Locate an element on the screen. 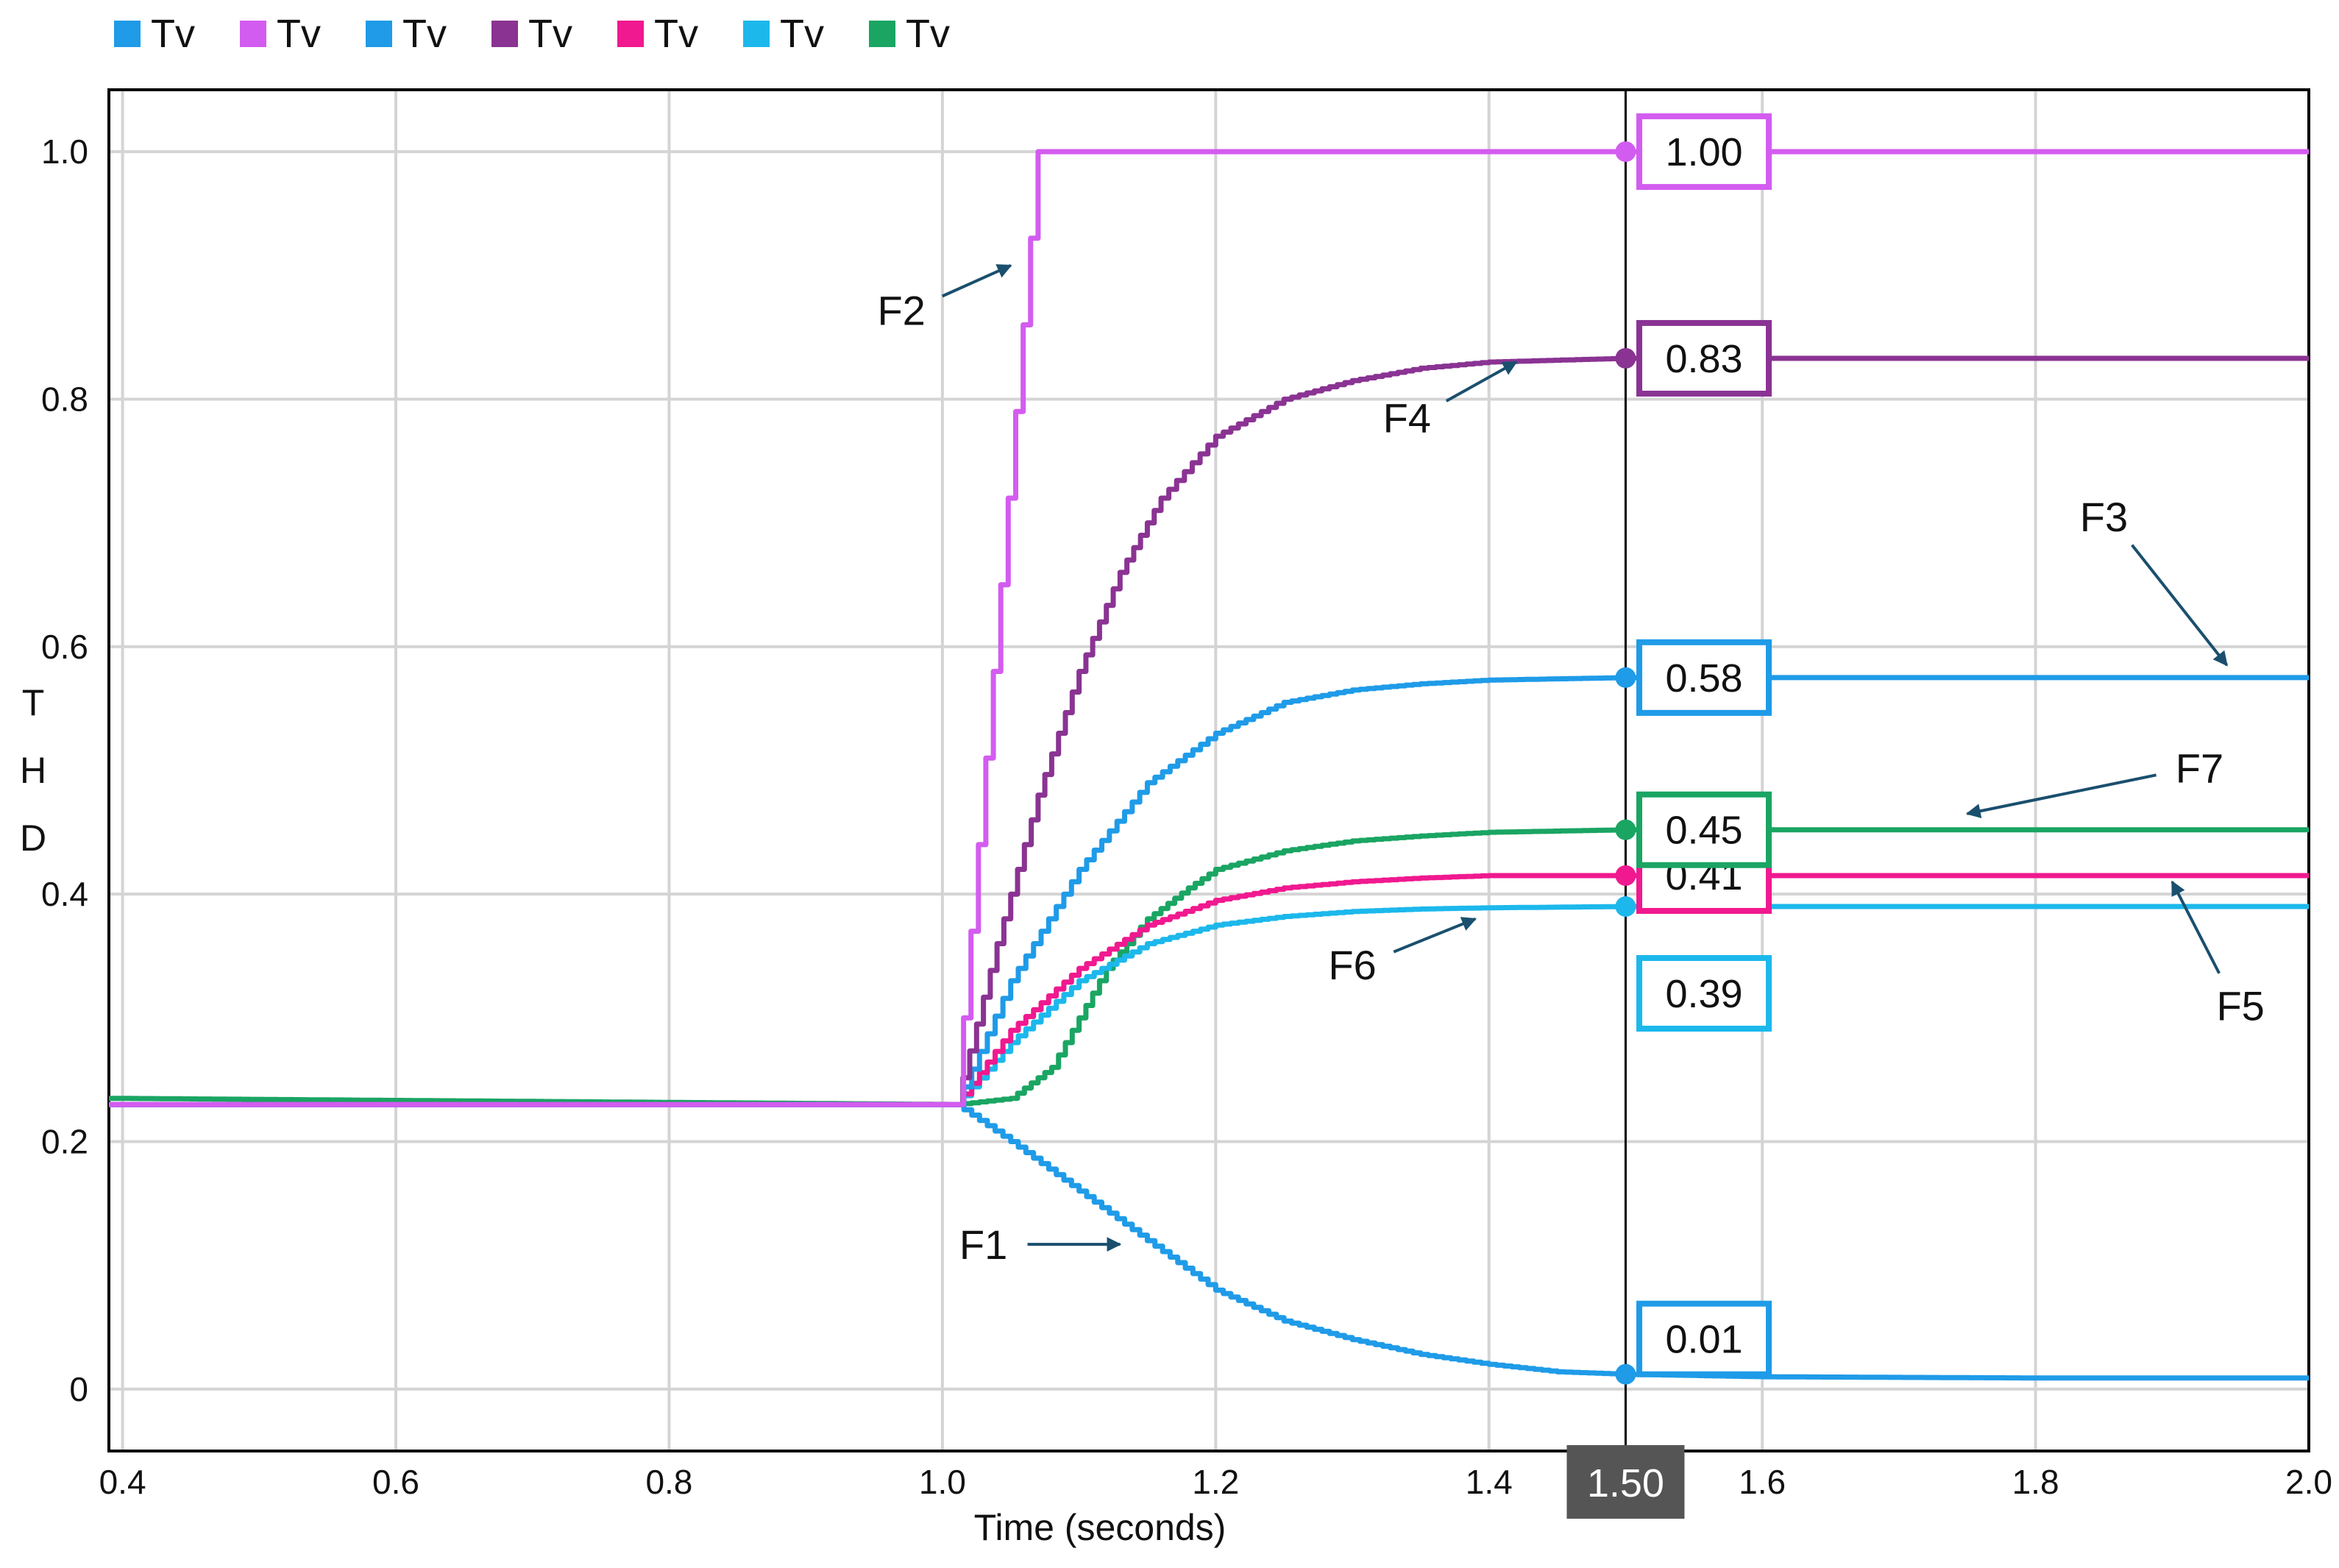 The width and height of the screenshot is (2339, 1568). annotation-F2: F2 is located at coordinates (901, 310).